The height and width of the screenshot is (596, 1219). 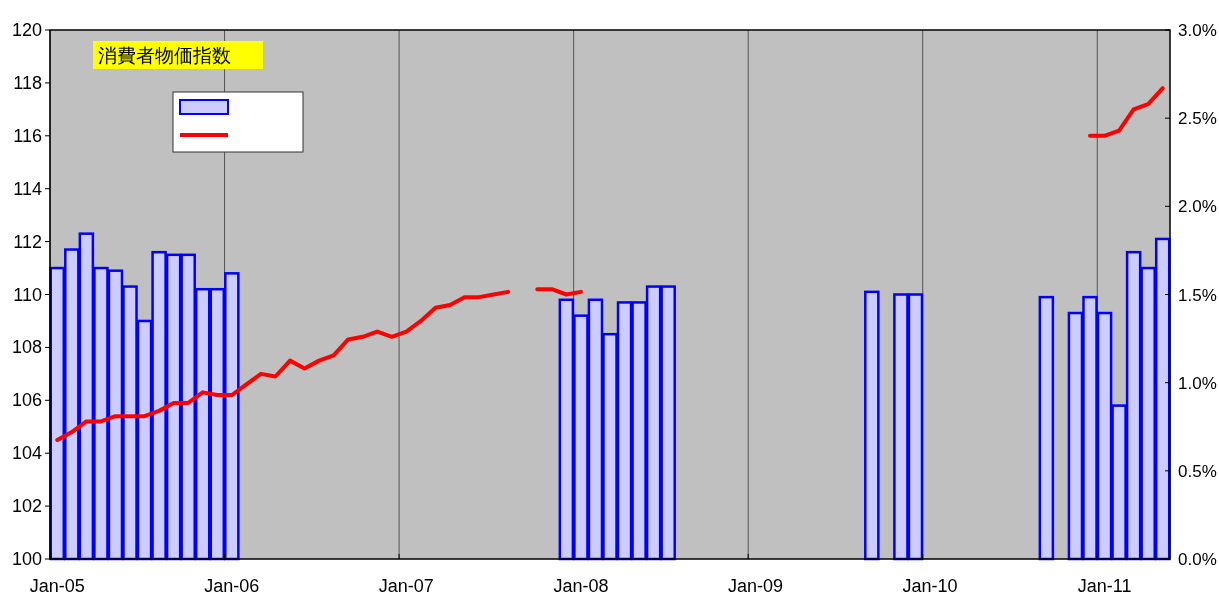 I want to click on y-tick-label: 120, so click(x=26, y=30).